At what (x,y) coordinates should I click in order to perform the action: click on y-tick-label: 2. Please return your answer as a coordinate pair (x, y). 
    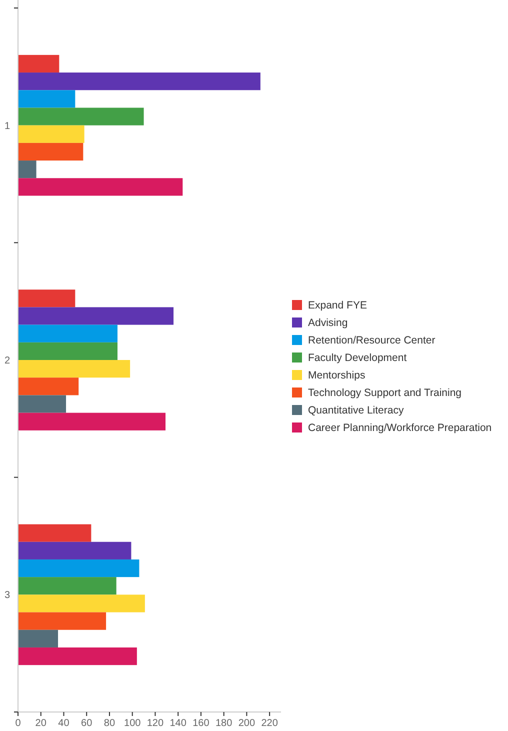
    Looking at the image, I should click on (7, 361).